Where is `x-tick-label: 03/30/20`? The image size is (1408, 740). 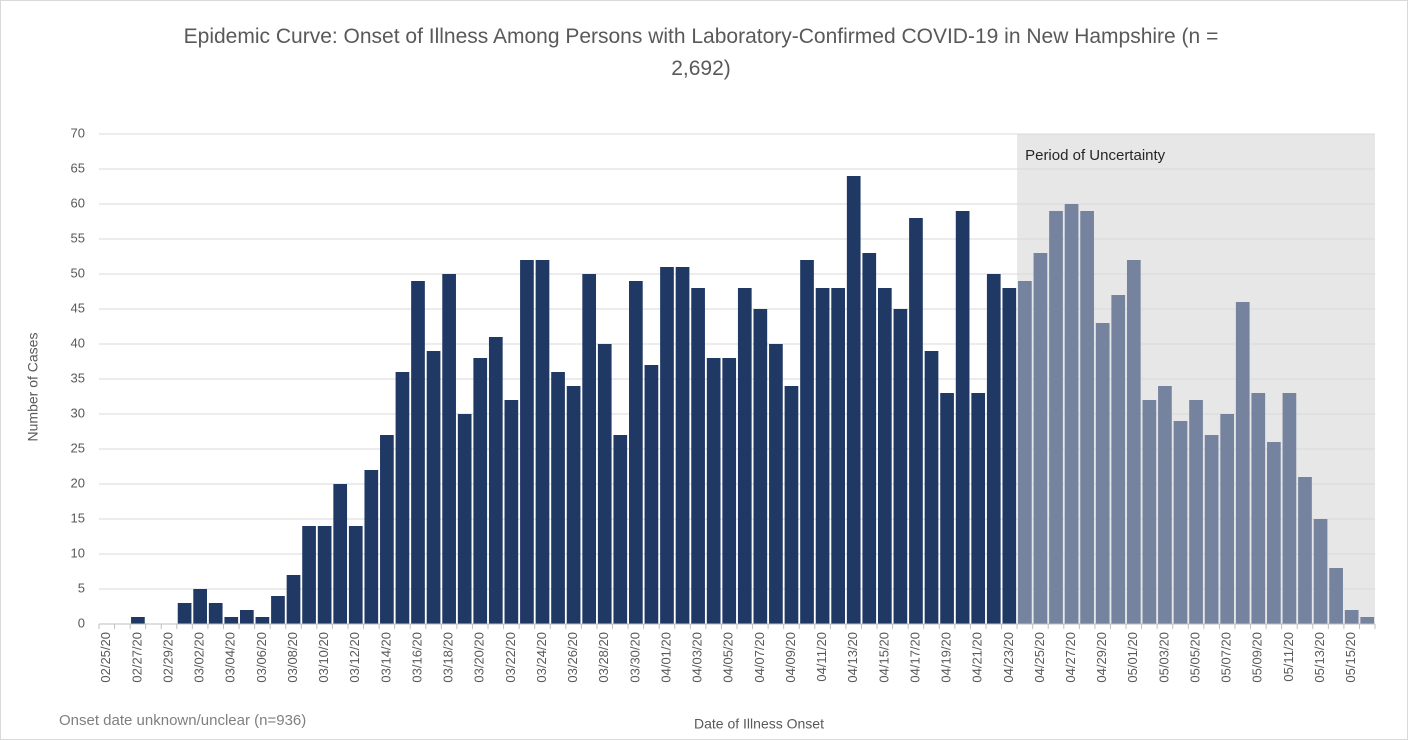 x-tick-label: 03/30/20 is located at coordinates (634, 657).